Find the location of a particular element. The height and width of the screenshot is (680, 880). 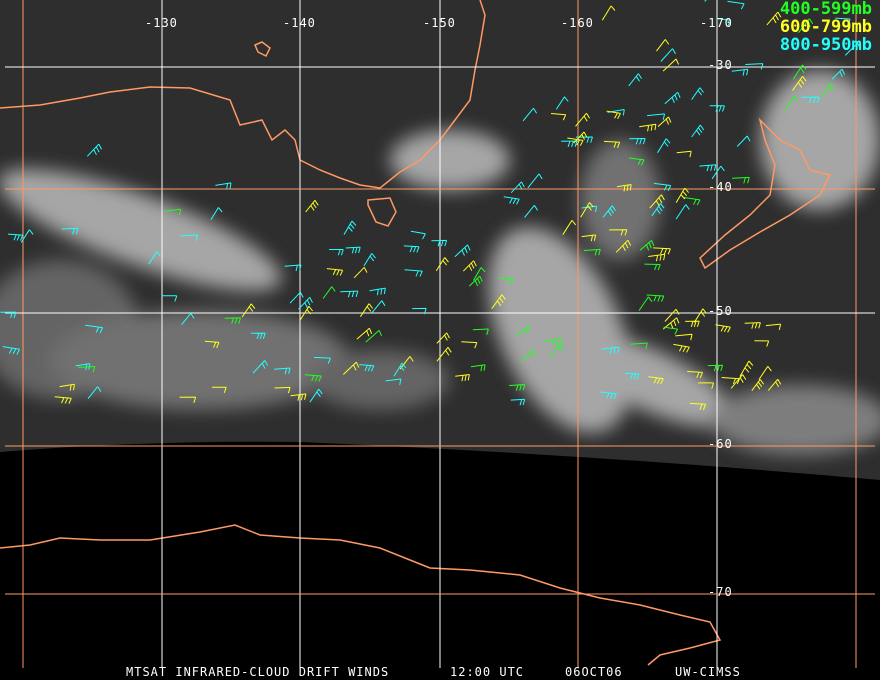

lon-label-160: -160 is located at coordinates (577, 23).